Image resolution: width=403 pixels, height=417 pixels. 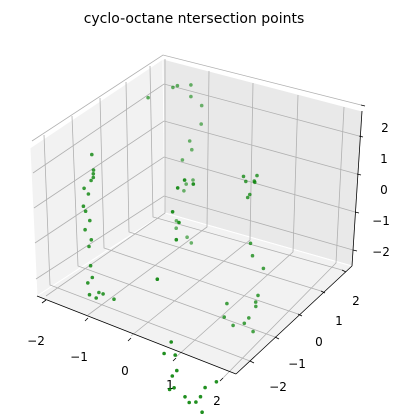 What do you see at coordinates (36, 341) in the screenshot?
I see `x-tick-label: −2` at bounding box center [36, 341].